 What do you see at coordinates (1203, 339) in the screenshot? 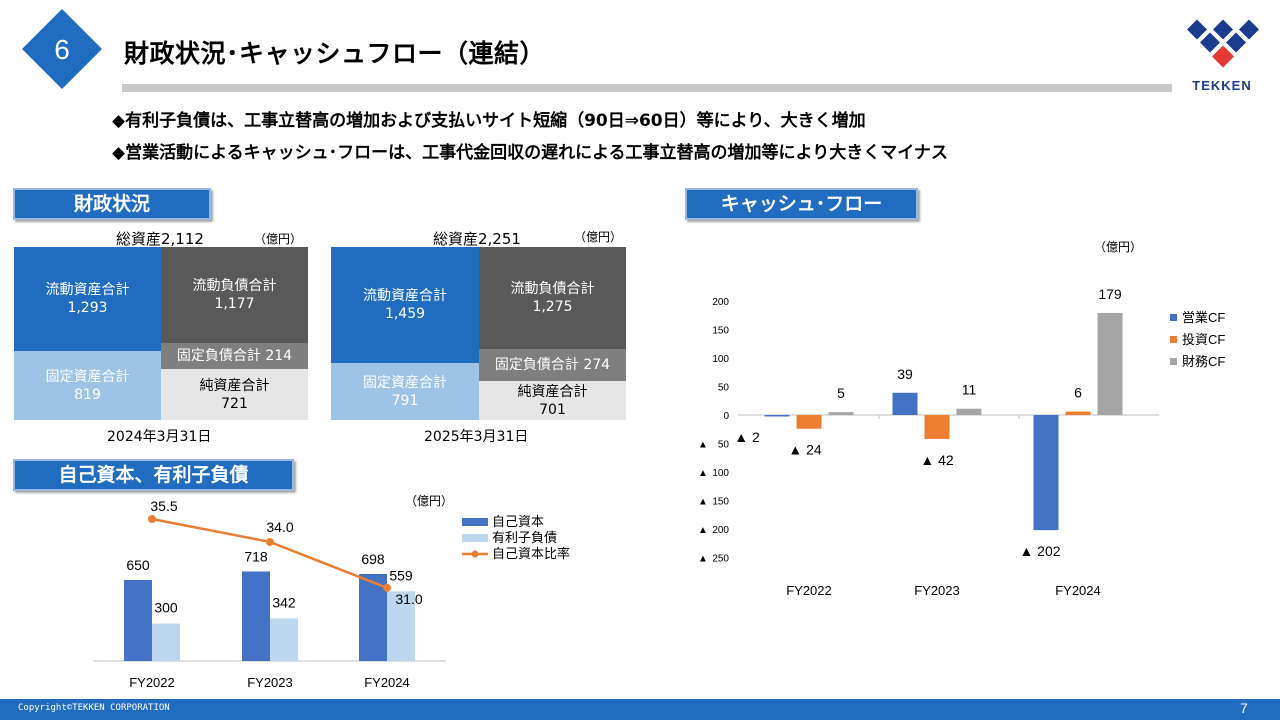
I see `legend-label: 投資CF` at bounding box center [1203, 339].